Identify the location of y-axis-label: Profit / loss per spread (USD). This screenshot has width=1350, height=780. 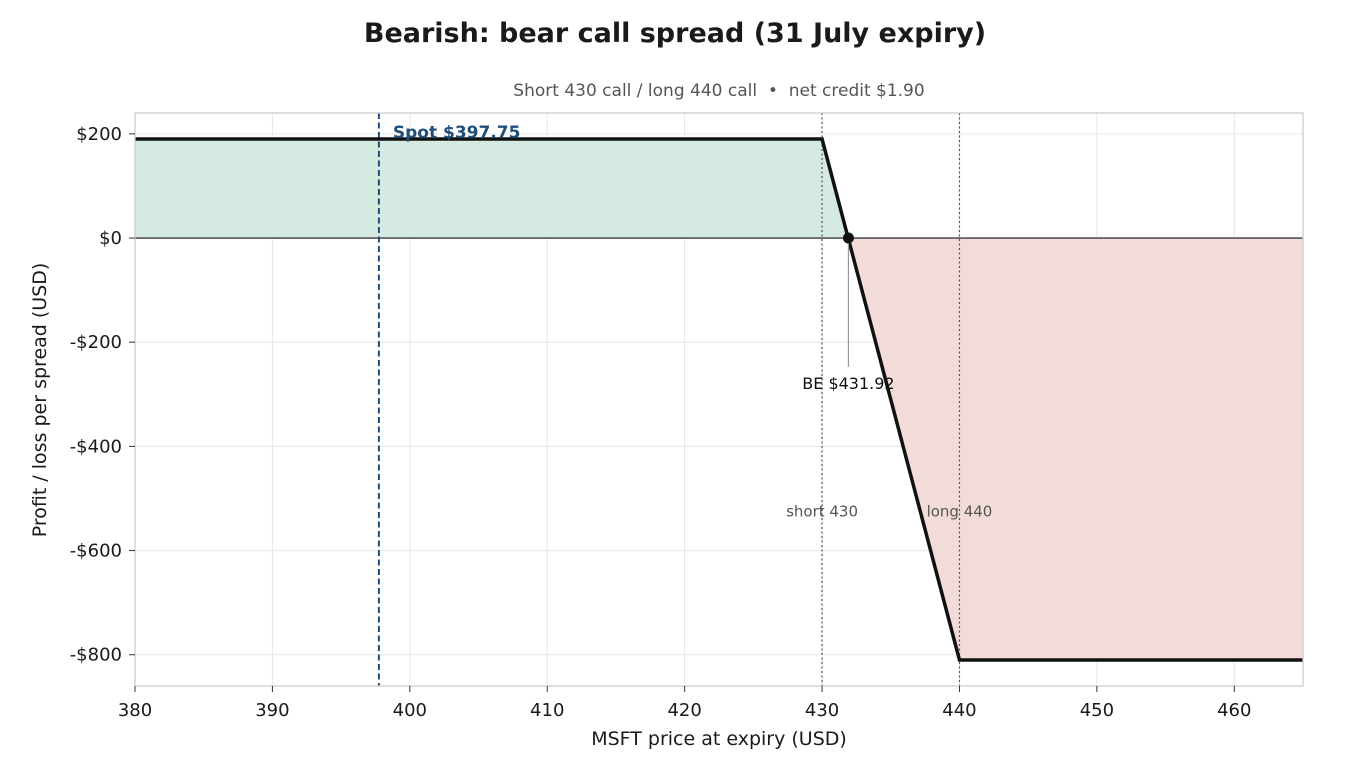
(40, 400).